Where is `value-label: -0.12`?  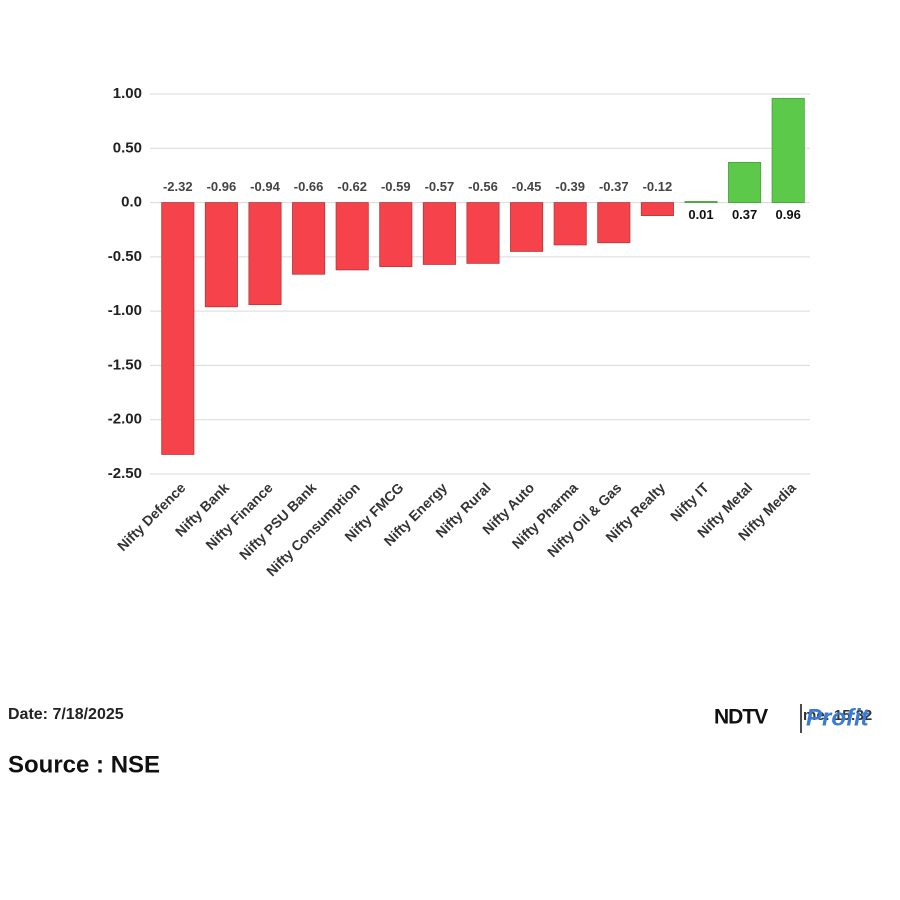
value-label: -0.12 is located at coordinates (658, 186).